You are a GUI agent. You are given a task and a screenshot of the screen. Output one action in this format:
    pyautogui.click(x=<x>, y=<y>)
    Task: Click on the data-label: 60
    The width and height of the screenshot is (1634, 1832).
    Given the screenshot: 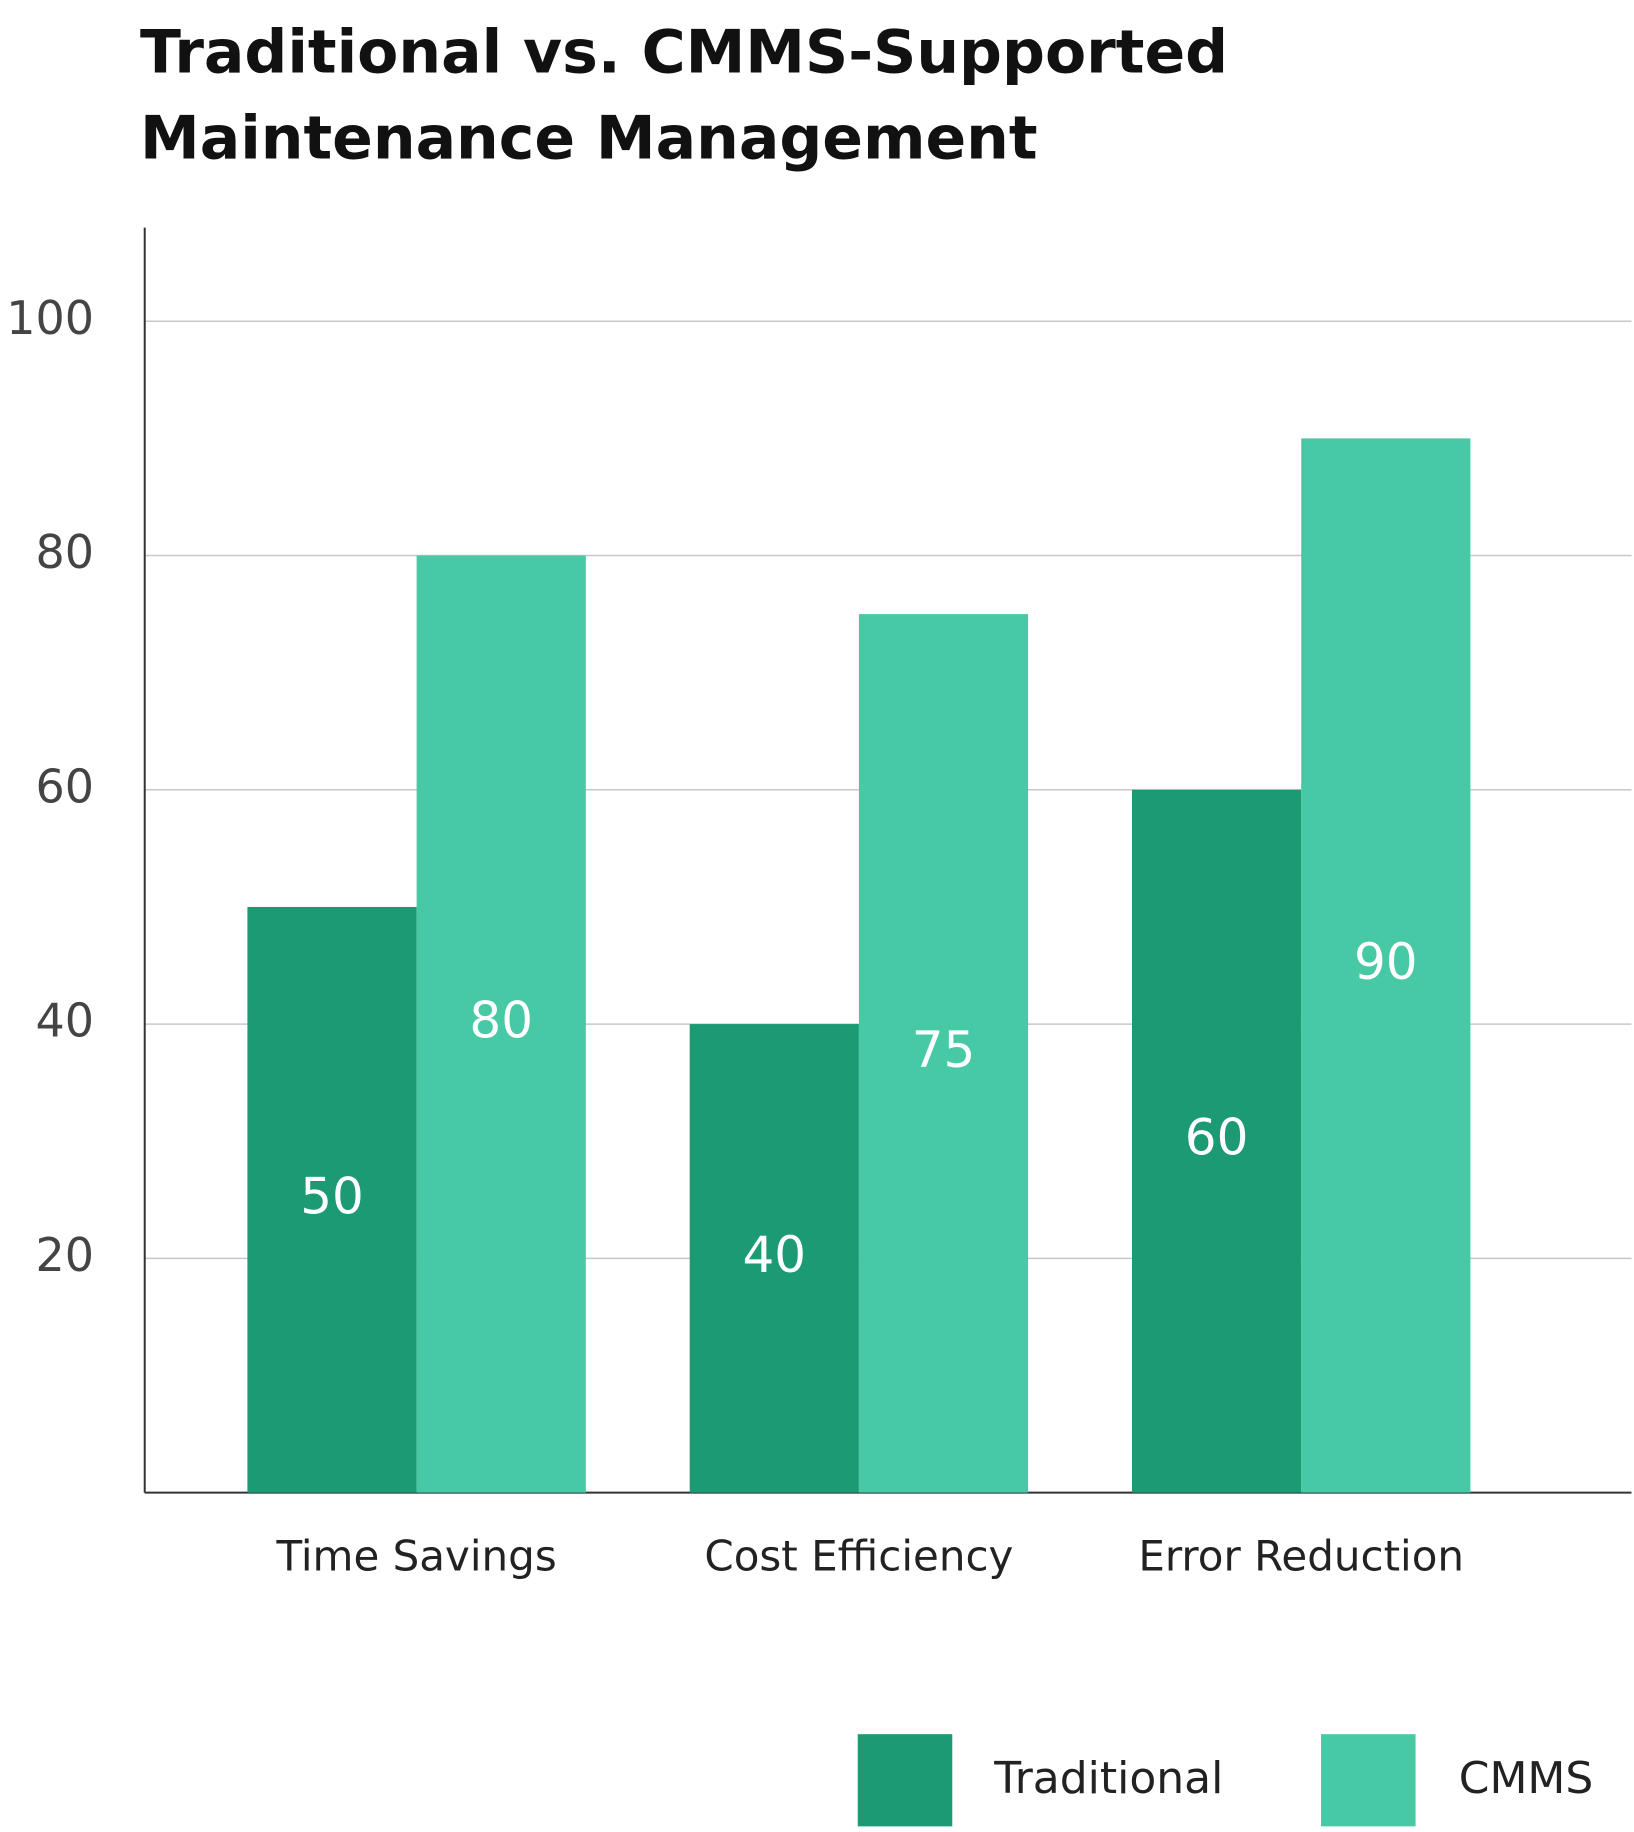 What is the action you would take?
    pyautogui.click(x=1217, y=1138)
    